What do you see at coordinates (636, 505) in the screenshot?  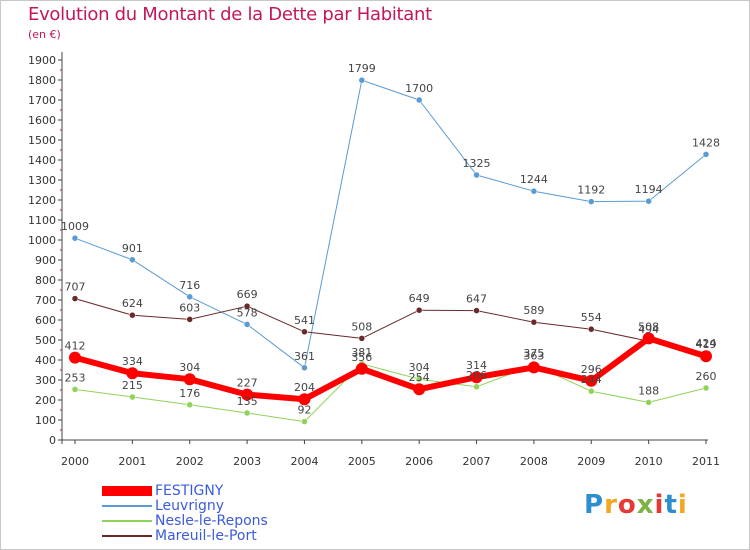 I see `proxiti-logo: Proxiti` at bounding box center [636, 505].